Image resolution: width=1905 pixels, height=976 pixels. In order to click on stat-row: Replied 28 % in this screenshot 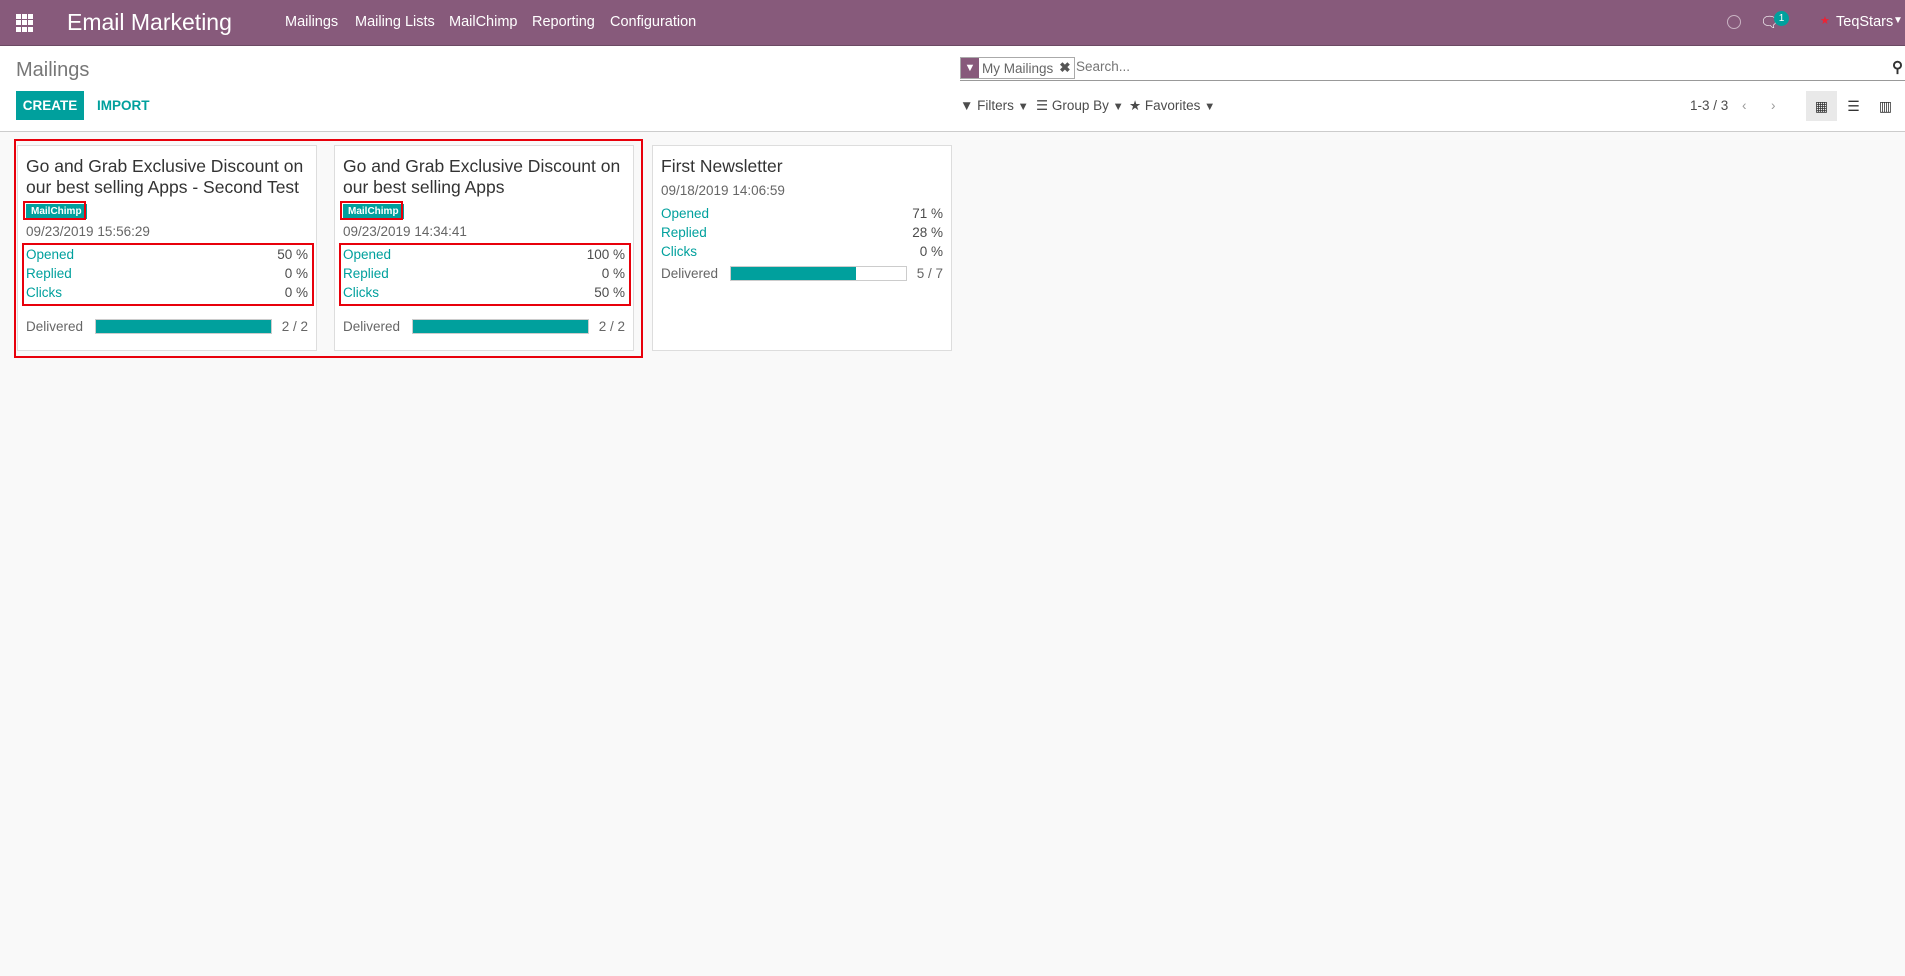, I will do `click(802, 232)`.